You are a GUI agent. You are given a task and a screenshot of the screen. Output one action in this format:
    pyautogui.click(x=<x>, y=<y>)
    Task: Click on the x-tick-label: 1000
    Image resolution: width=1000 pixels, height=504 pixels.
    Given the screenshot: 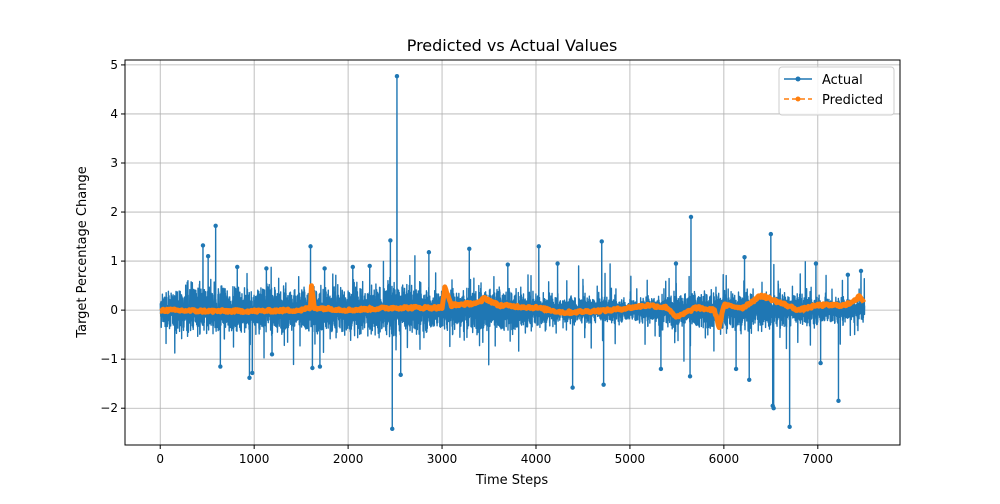 What is the action you would take?
    pyautogui.click(x=254, y=459)
    